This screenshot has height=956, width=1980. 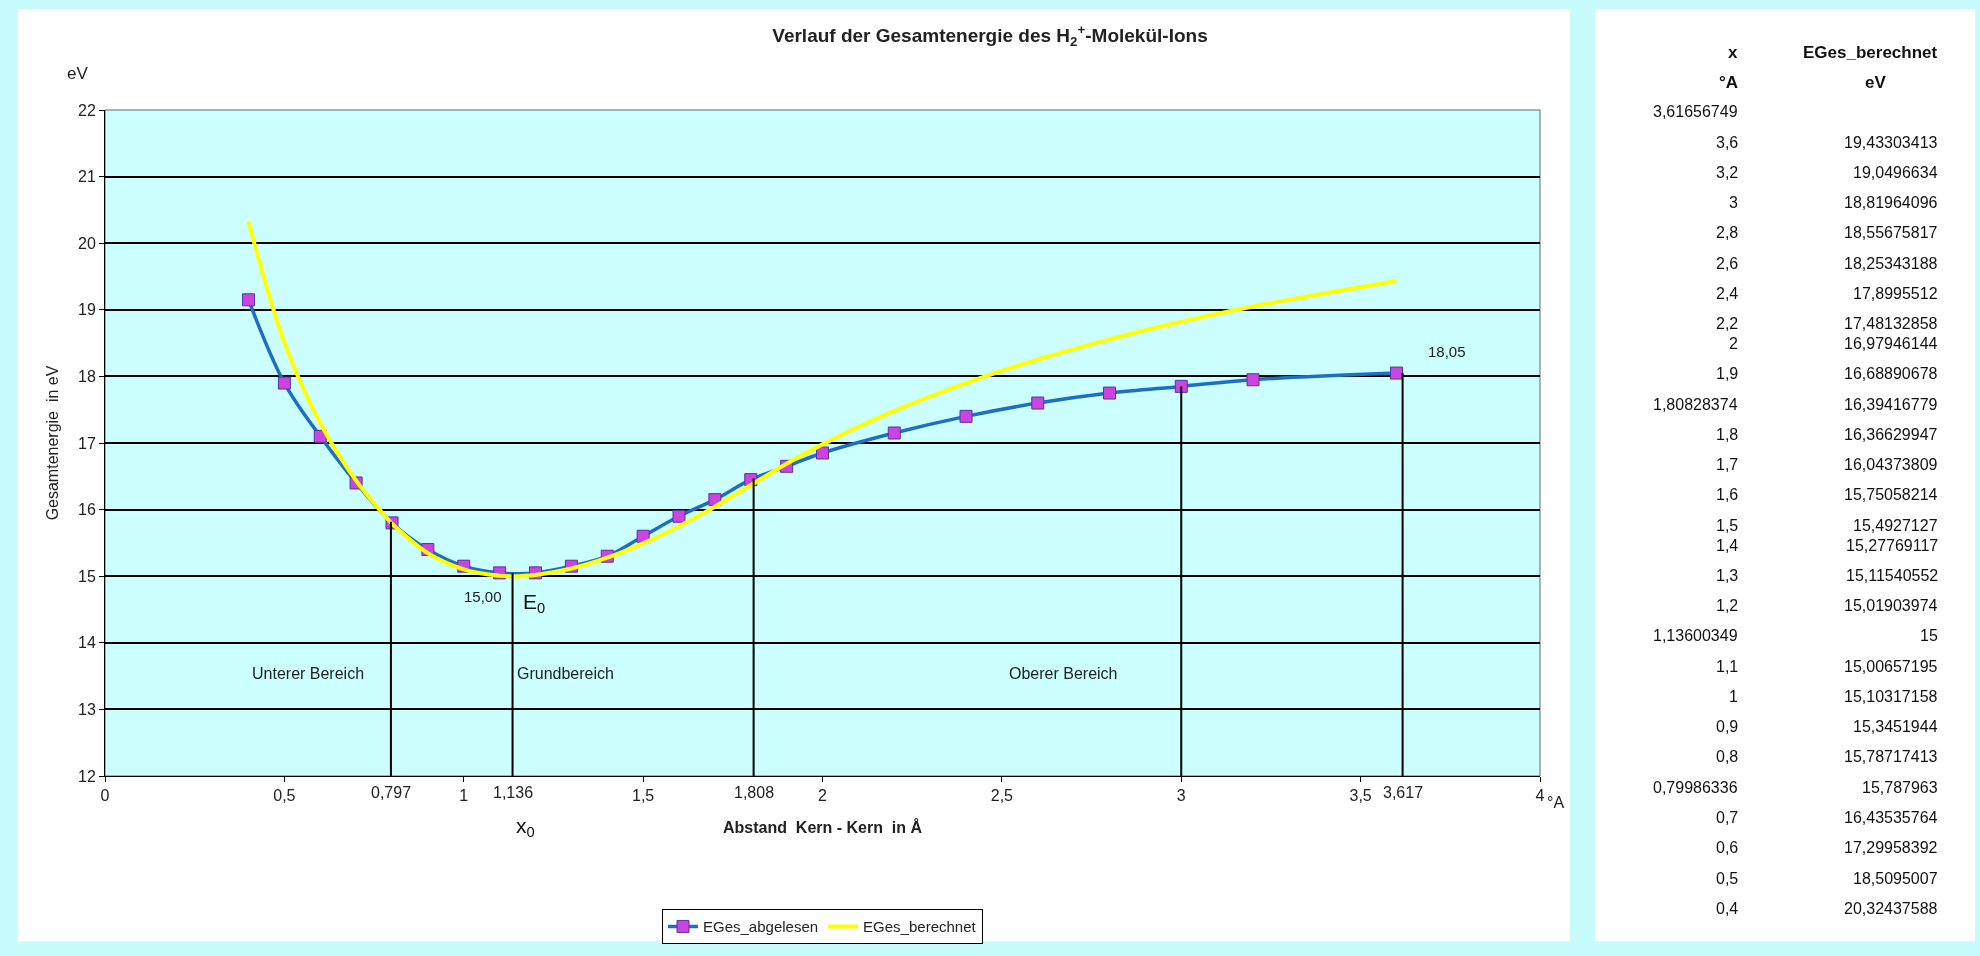 What do you see at coordinates (1891, 373) in the screenshot?
I see `text: 16,68890678` at bounding box center [1891, 373].